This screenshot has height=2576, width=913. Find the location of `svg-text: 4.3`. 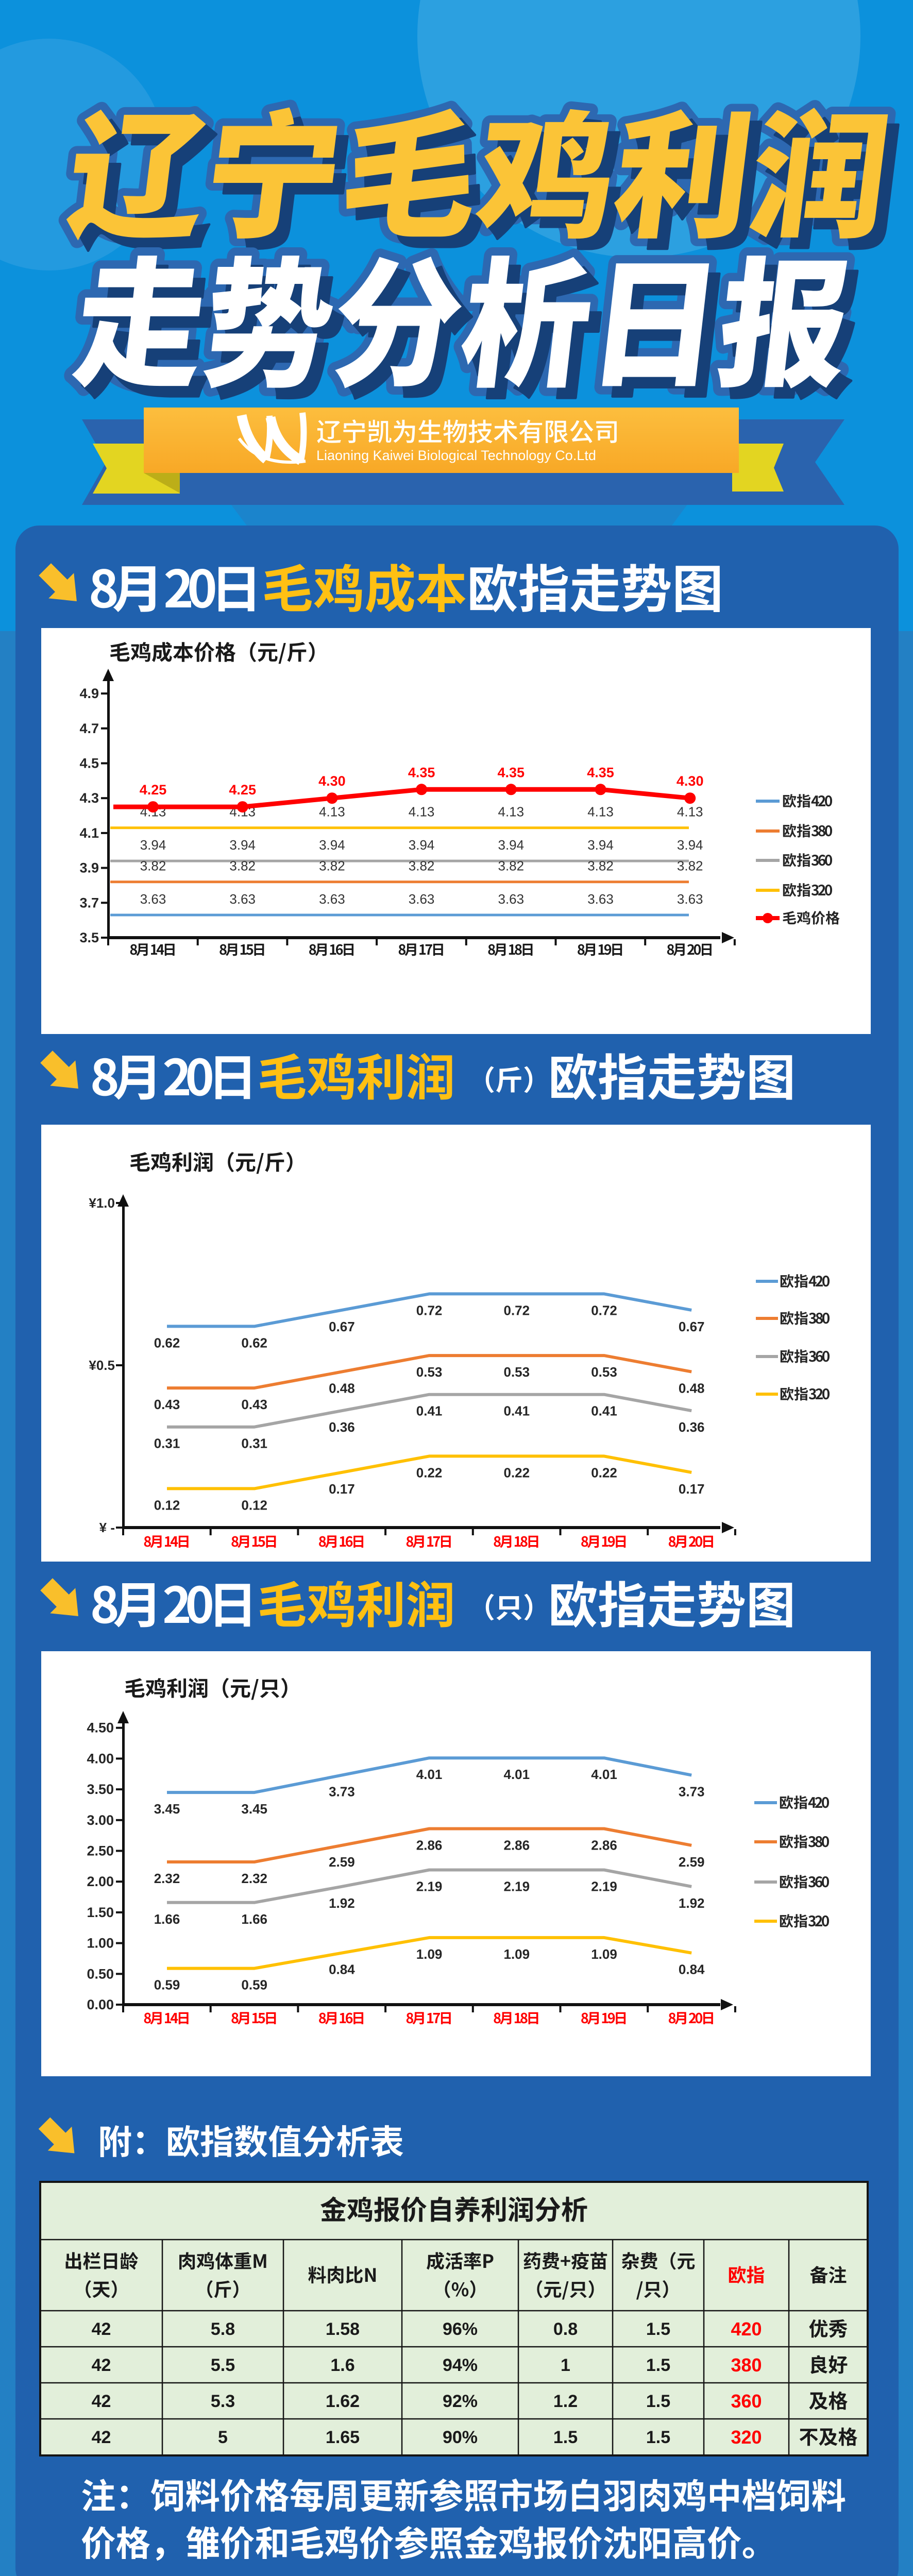

svg-text: 4.3 is located at coordinates (89, 798).